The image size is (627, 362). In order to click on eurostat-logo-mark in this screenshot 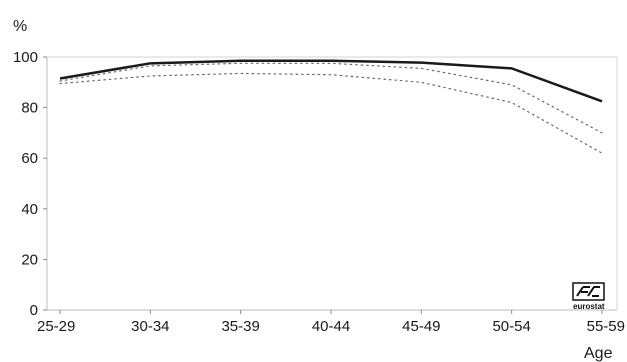, I will do `click(588, 291)`.